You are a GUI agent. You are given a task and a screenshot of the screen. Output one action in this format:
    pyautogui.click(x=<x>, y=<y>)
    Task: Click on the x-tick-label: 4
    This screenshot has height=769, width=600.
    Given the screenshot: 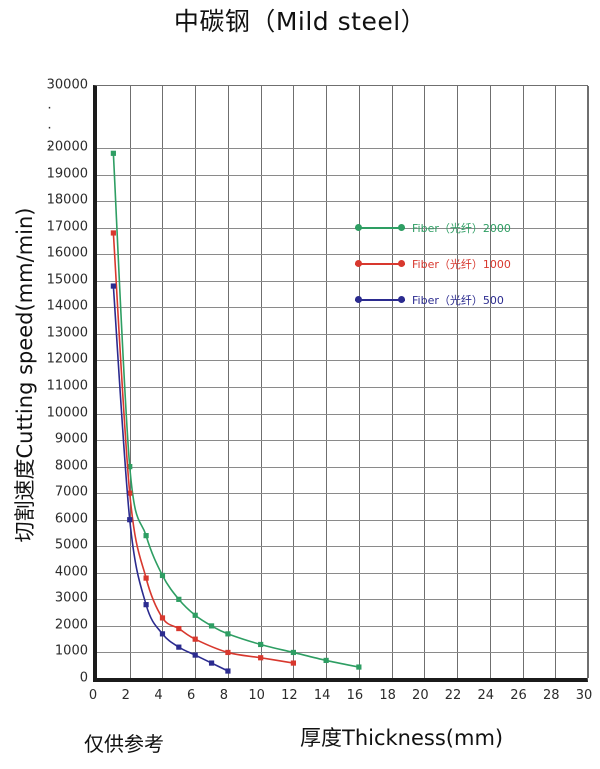 What is the action you would take?
    pyautogui.click(x=158, y=695)
    